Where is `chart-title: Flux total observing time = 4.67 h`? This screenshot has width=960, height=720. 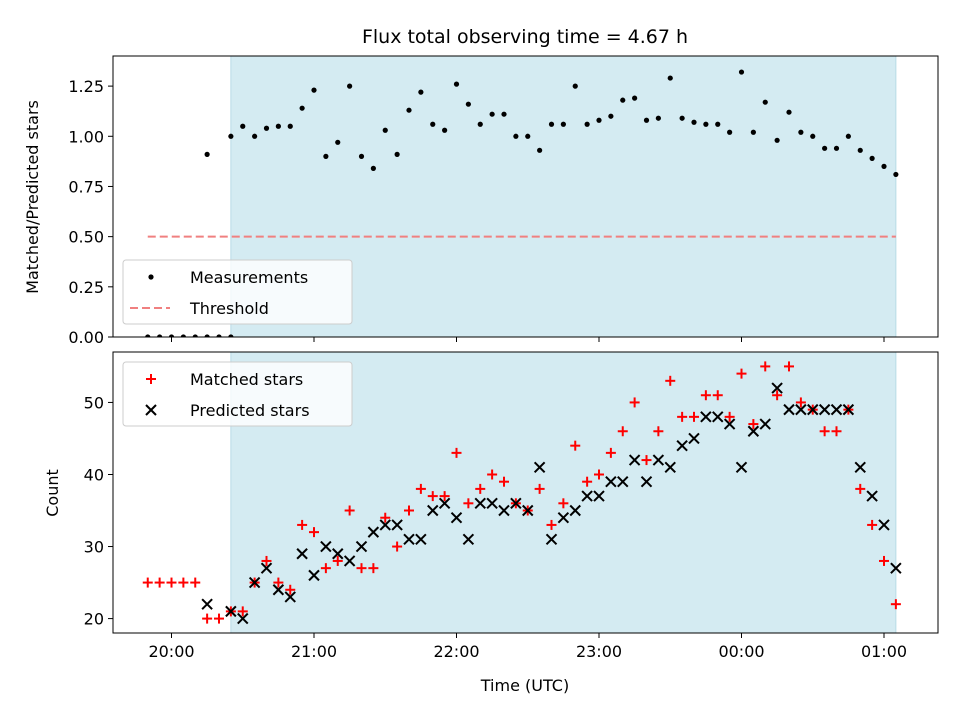
chart-title: Flux total observing time = 4.67 h is located at coordinates (525, 37).